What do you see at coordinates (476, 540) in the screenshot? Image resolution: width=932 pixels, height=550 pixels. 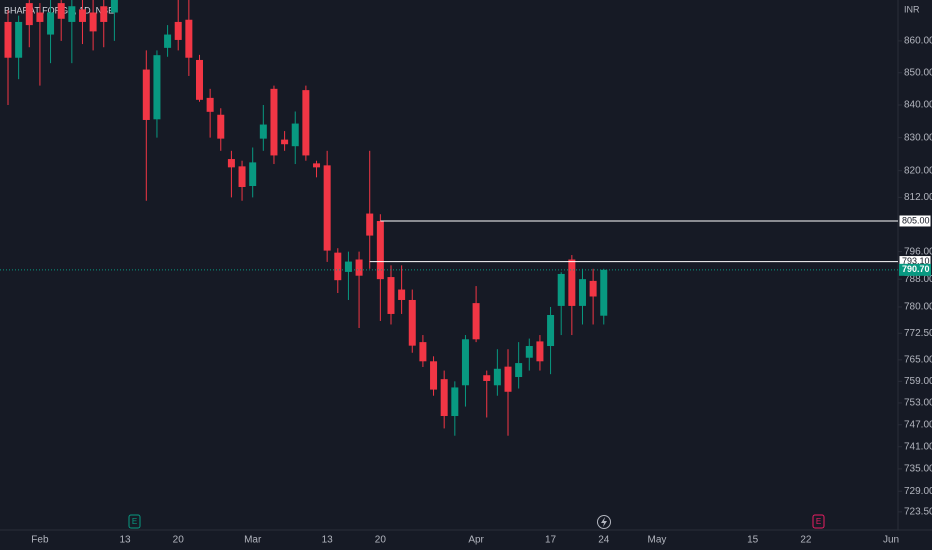 I see `x-tick-label: Apr` at bounding box center [476, 540].